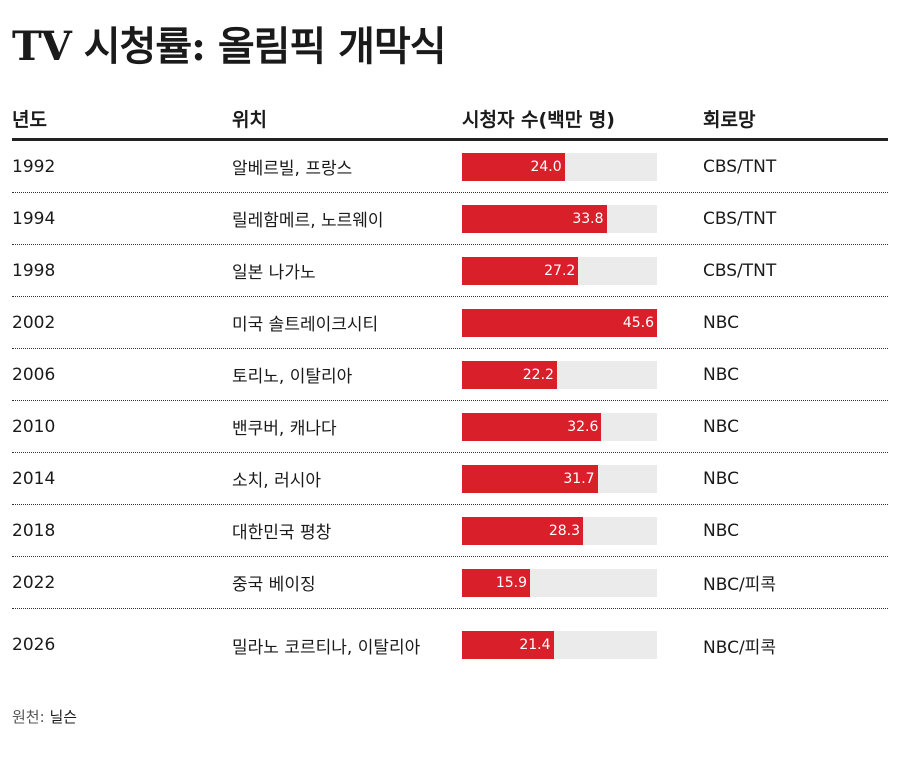  What do you see at coordinates (34, 374) in the screenshot?
I see `year: 2006` at bounding box center [34, 374].